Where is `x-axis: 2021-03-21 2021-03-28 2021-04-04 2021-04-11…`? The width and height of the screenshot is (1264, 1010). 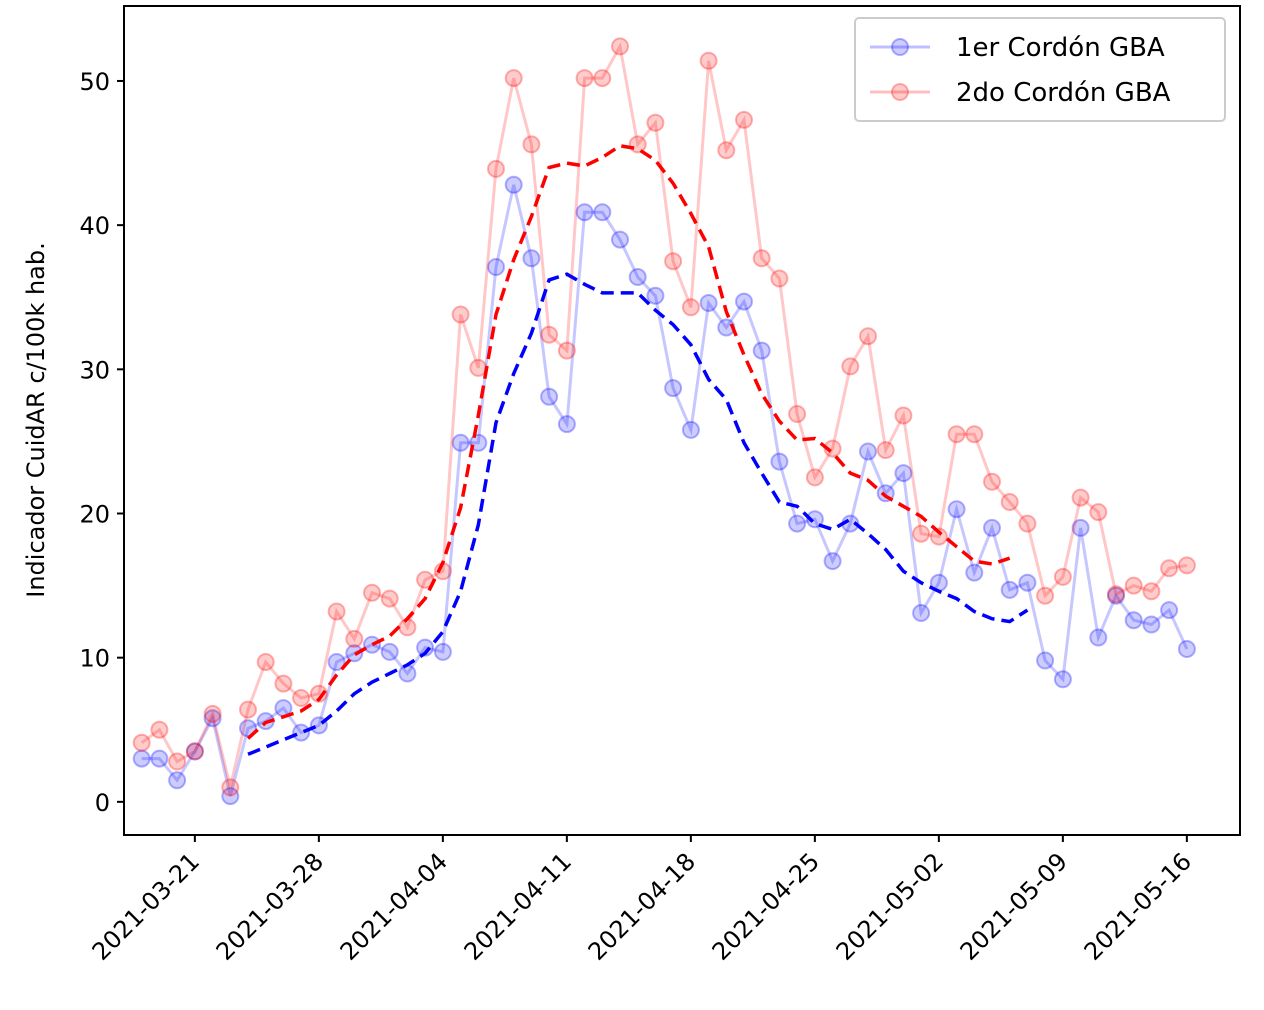
x-axis: 2021-03-21 2021-03-28 2021-04-04 2021-04-11… is located at coordinates (642, 900).